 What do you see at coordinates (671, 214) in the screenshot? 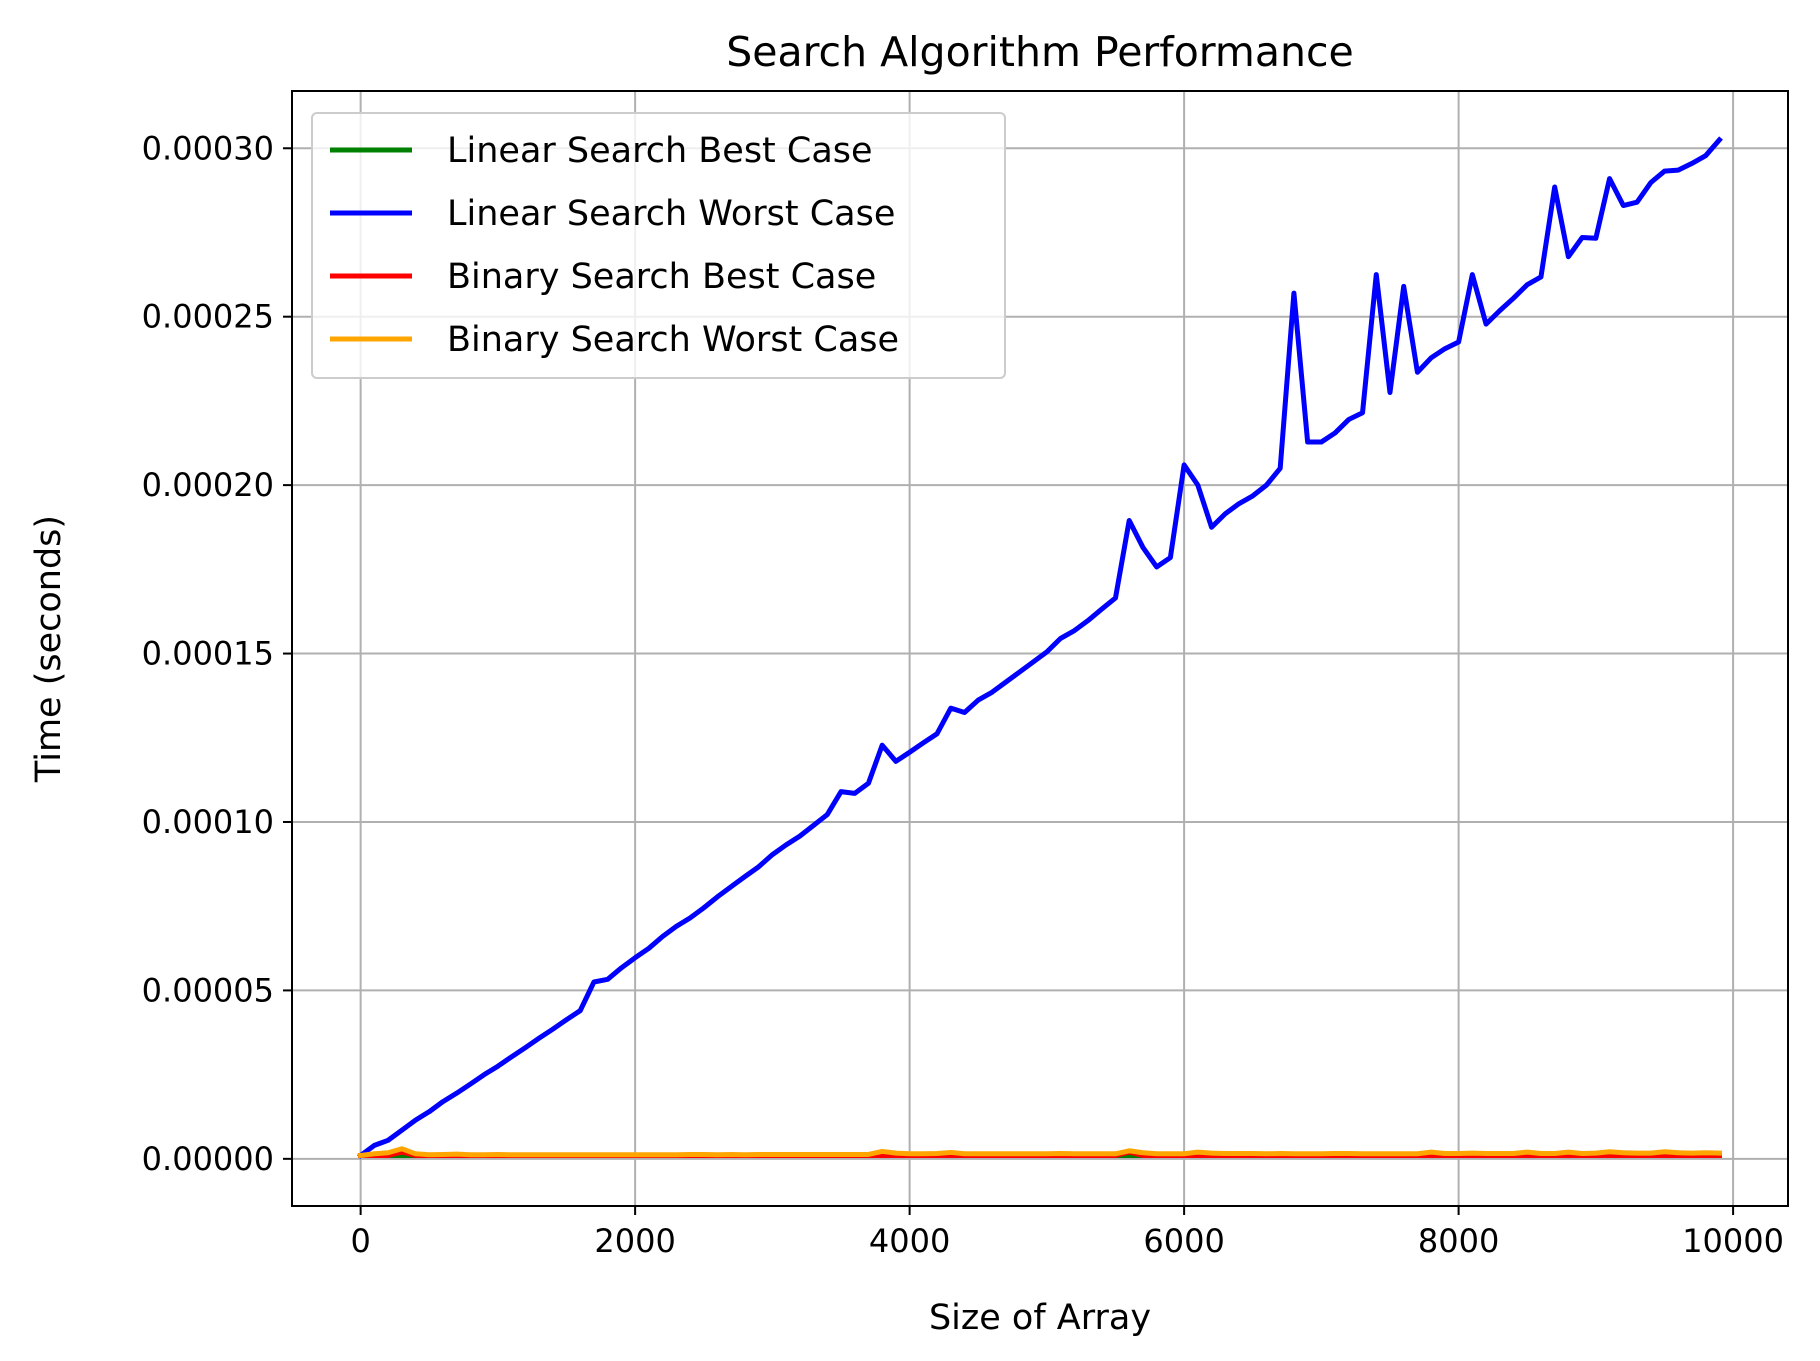
I see `legend-label-linear-search-worst-case: Linear Search Worst Case` at bounding box center [671, 214].